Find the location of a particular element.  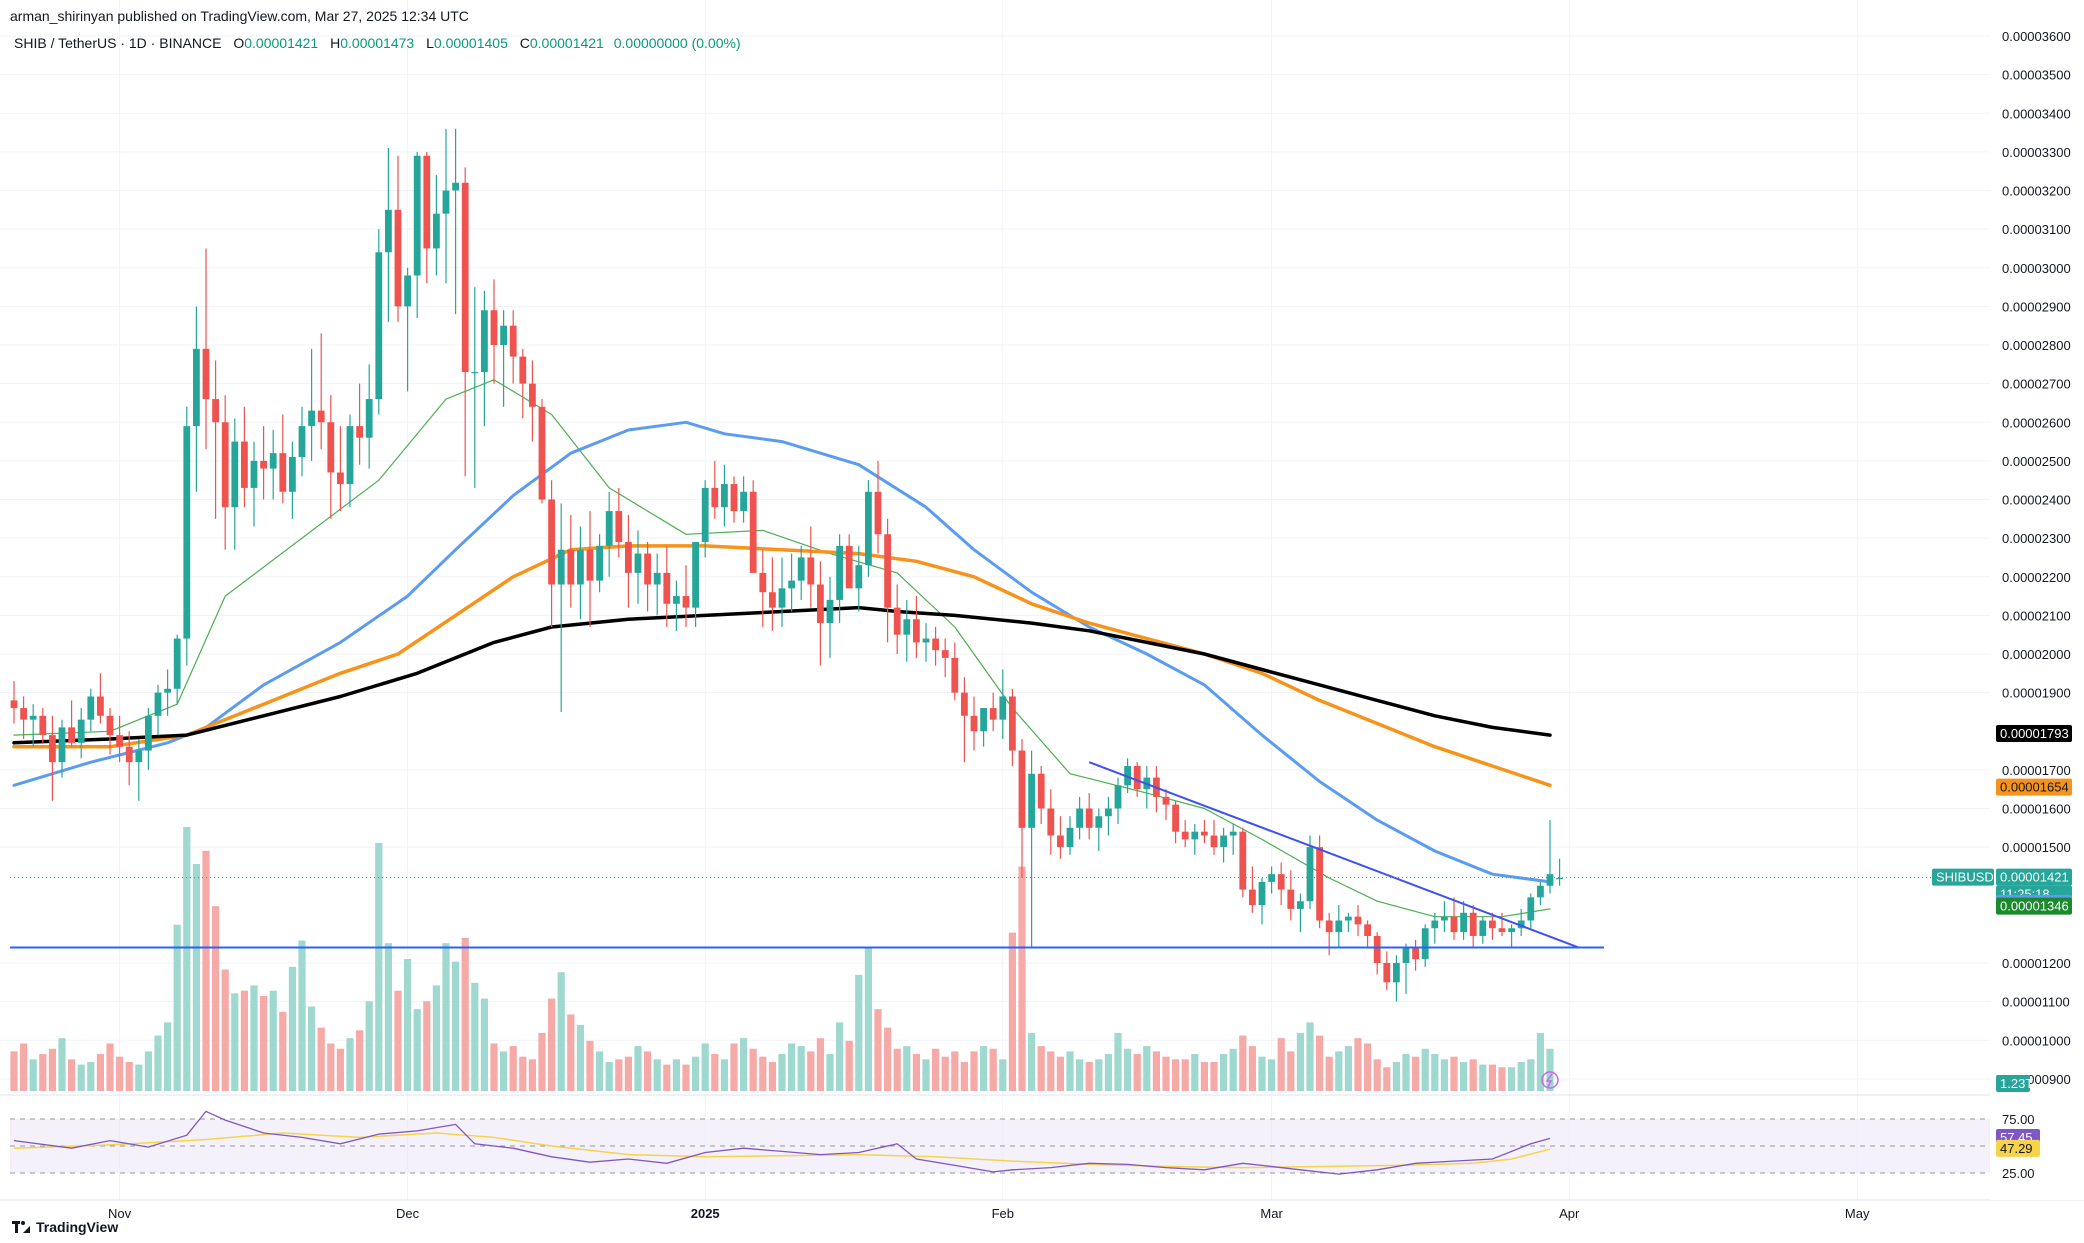

tradingview-logo: TradingView is located at coordinates (65, 1227).